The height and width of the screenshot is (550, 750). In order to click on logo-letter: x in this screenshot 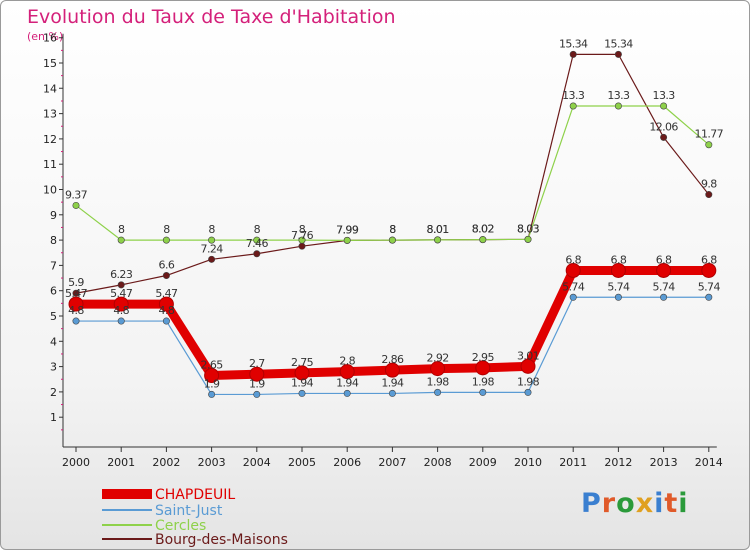, I will do `click(645, 503)`.